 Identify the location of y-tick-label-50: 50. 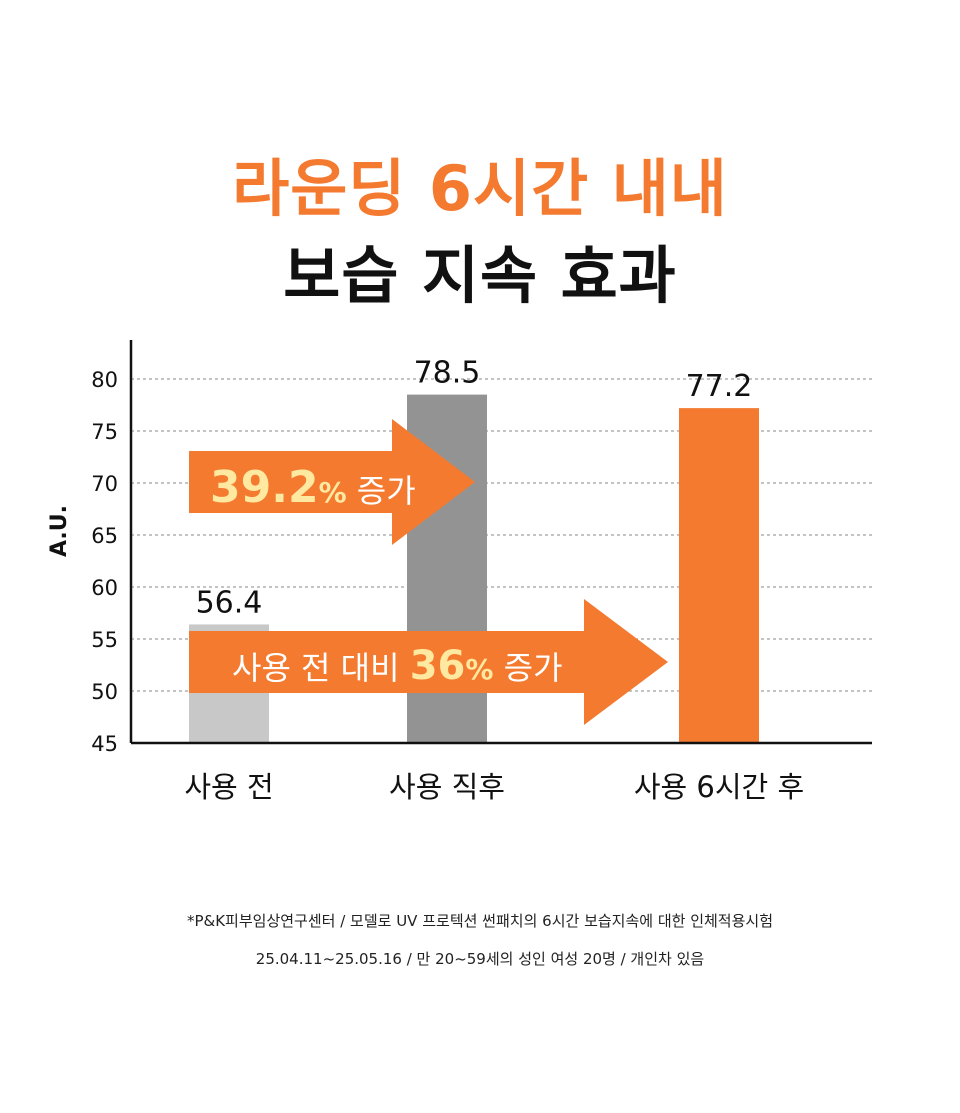
(104, 692).